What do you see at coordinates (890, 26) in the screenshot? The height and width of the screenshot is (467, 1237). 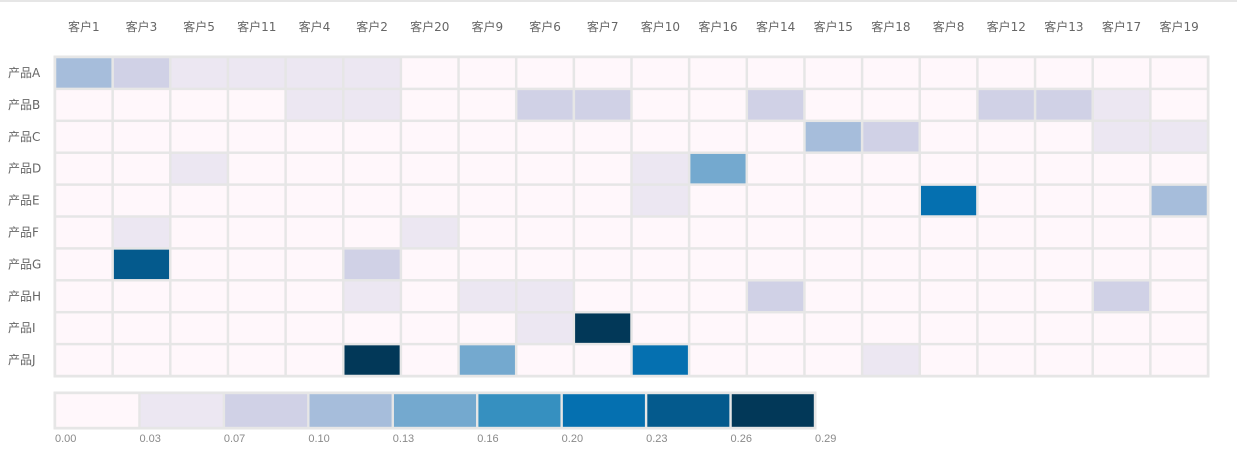 I see `column-label: 客户18` at bounding box center [890, 26].